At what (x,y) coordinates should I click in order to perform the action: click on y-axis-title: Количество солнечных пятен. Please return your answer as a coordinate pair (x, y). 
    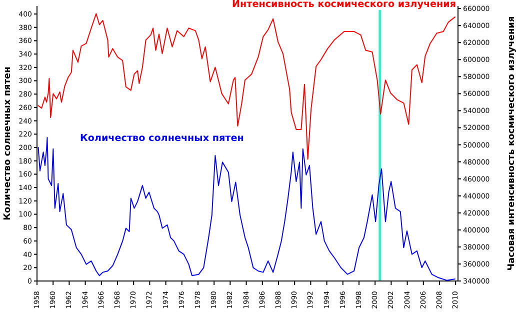
    Looking at the image, I should click on (8, 143).